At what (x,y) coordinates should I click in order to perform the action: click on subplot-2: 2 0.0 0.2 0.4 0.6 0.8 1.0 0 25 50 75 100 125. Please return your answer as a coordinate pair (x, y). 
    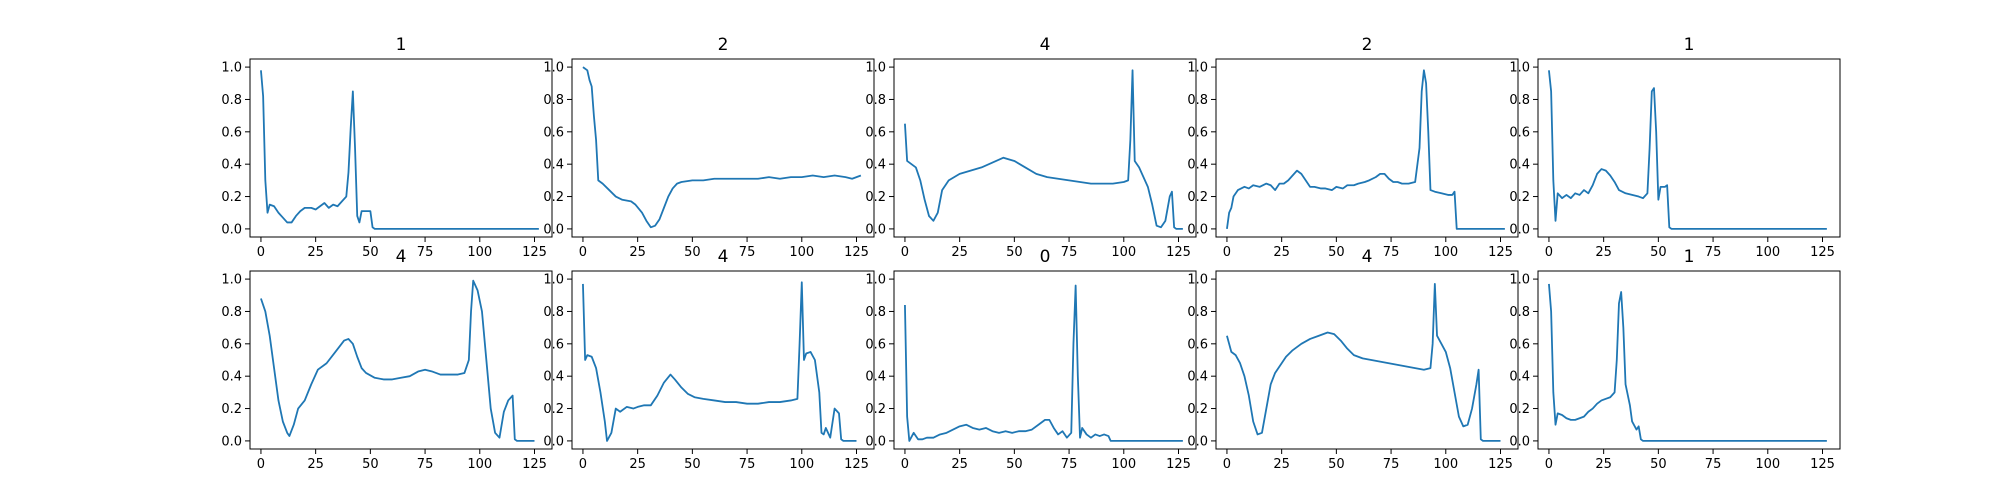
    Looking at the image, I should click on (709, 147).